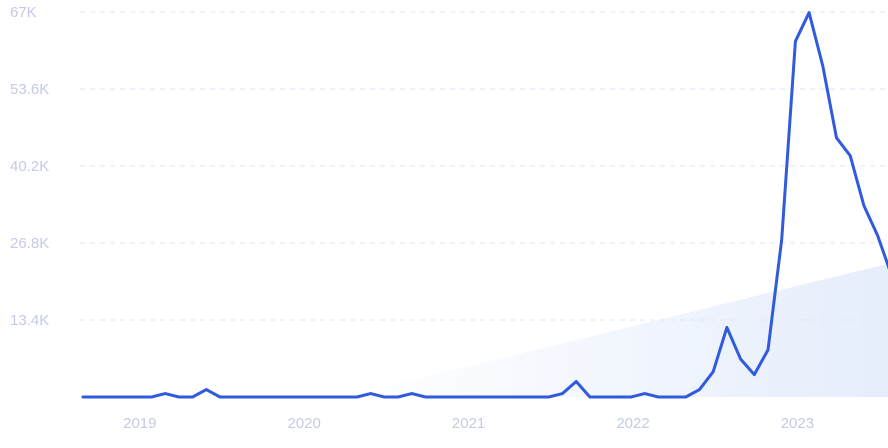  Describe the element at coordinates (23, 12) in the screenshot. I see `y-tick-label: 67K` at that location.